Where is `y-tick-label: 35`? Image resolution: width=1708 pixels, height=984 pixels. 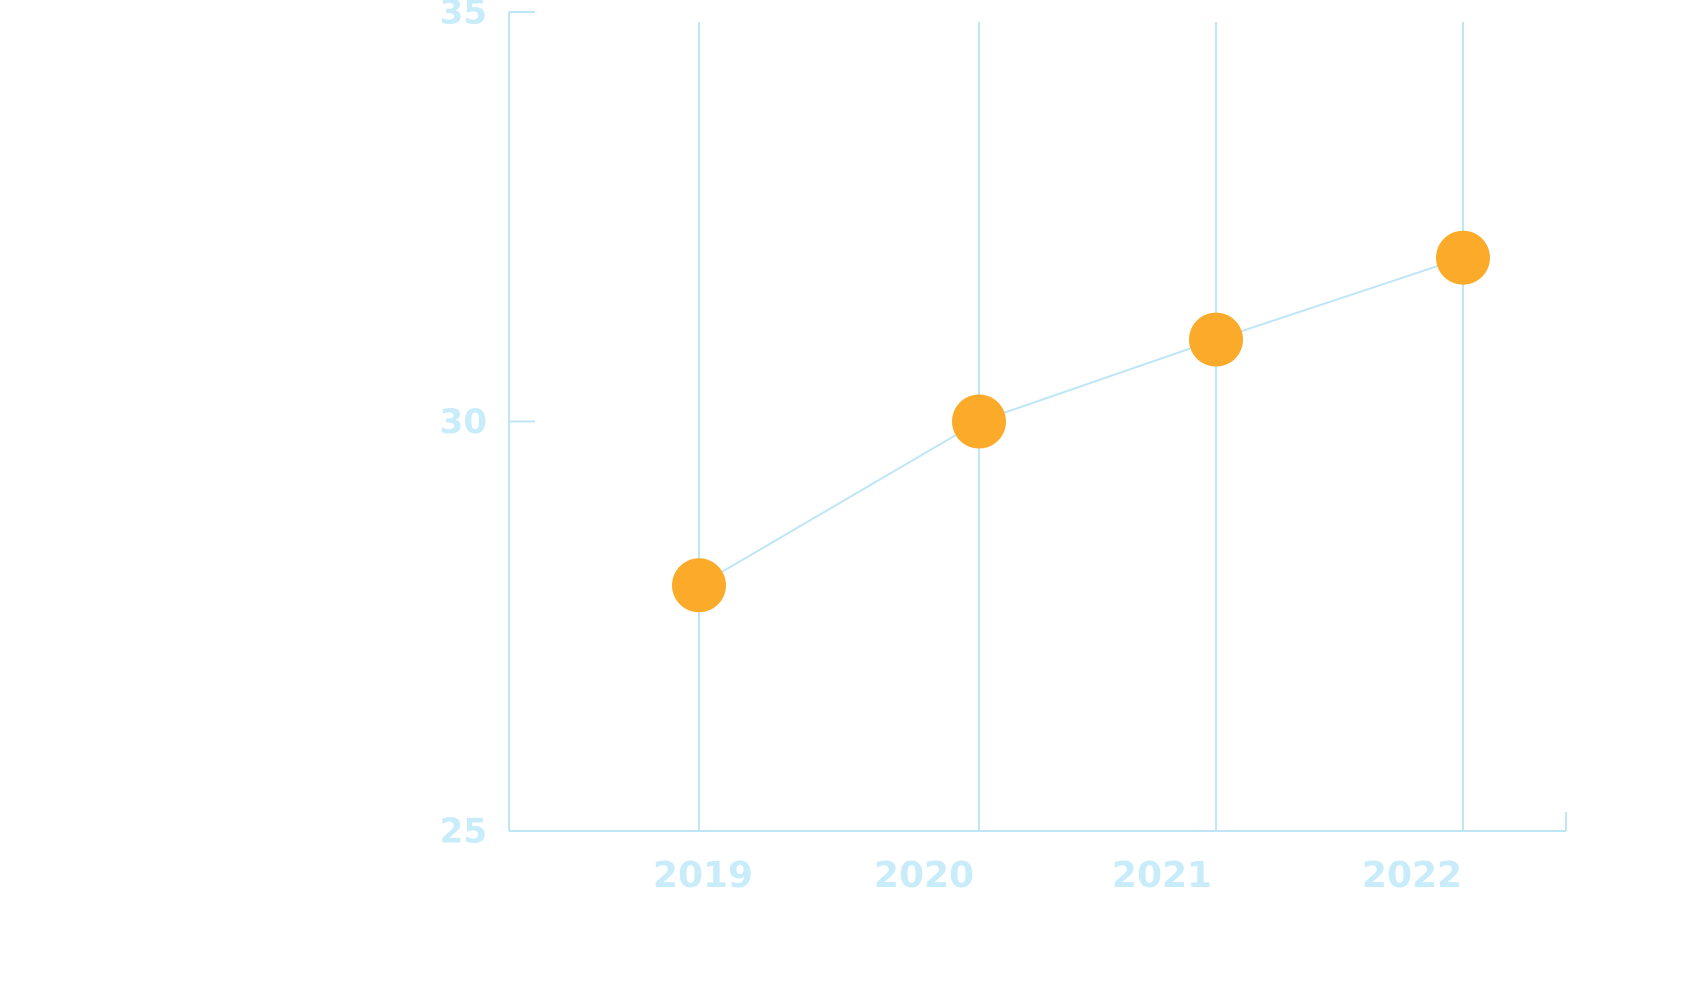
y-tick-label: 35 is located at coordinates (463, 16).